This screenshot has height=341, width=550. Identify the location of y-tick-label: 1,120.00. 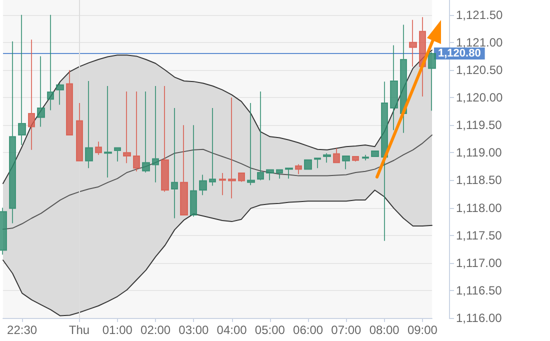
(480, 97).